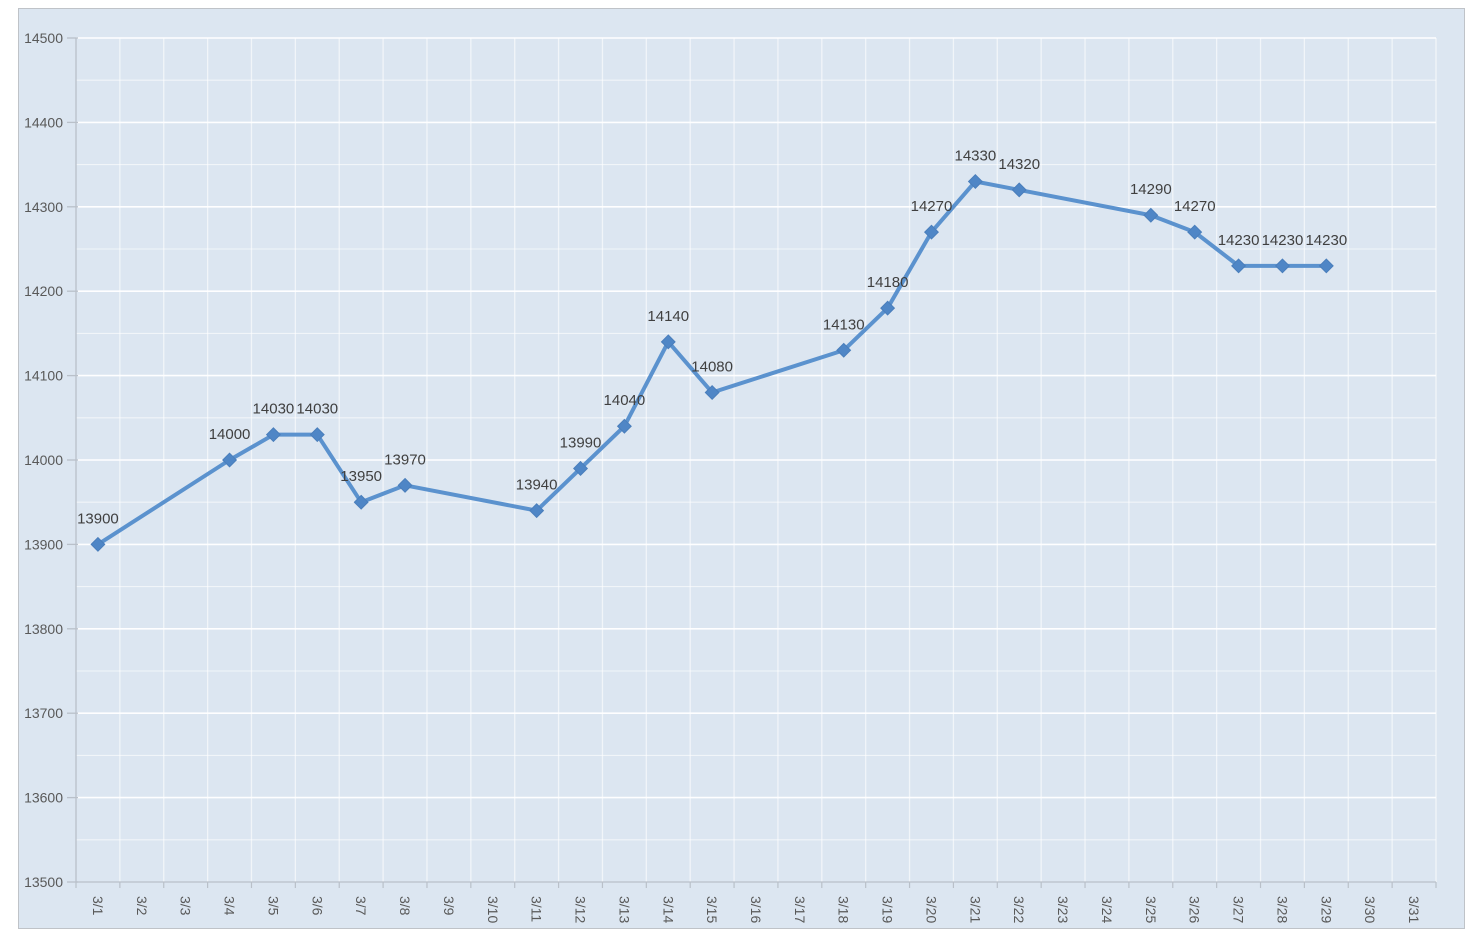 This screenshot has width=1479, height=942. I want to click on x-axis-tick-label: 3/21, so click(975, 909).